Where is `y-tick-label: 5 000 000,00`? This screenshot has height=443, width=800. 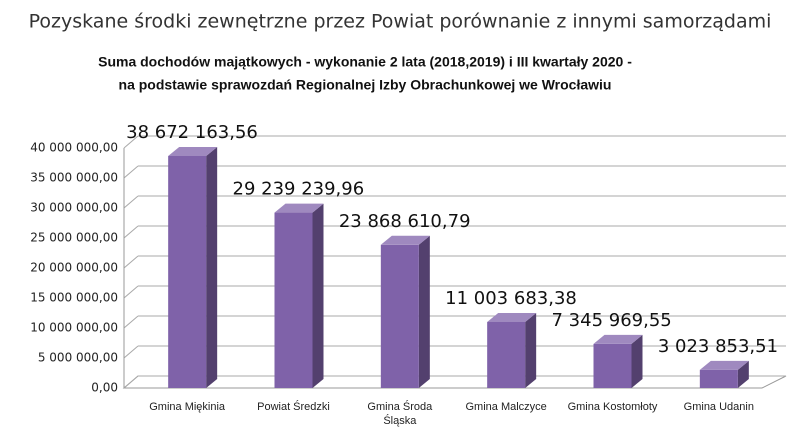
y-tick-label: 5 000 000,00 is located at coordinates (78, 358).